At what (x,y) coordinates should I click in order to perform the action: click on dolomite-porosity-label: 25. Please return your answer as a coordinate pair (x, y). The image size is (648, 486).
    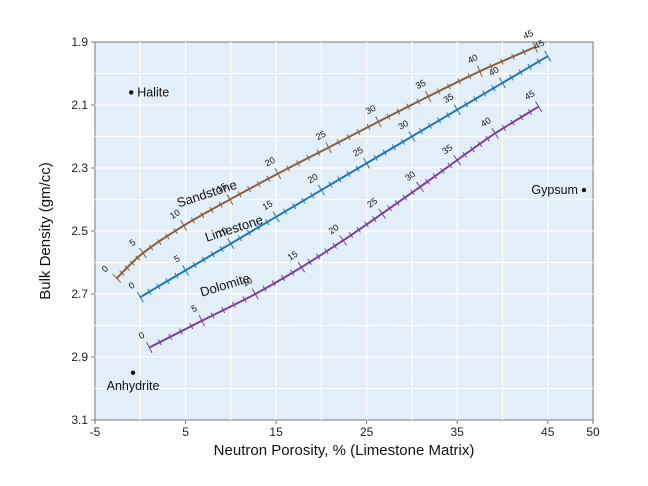
    Looking at the image, I should click on (372, 203).